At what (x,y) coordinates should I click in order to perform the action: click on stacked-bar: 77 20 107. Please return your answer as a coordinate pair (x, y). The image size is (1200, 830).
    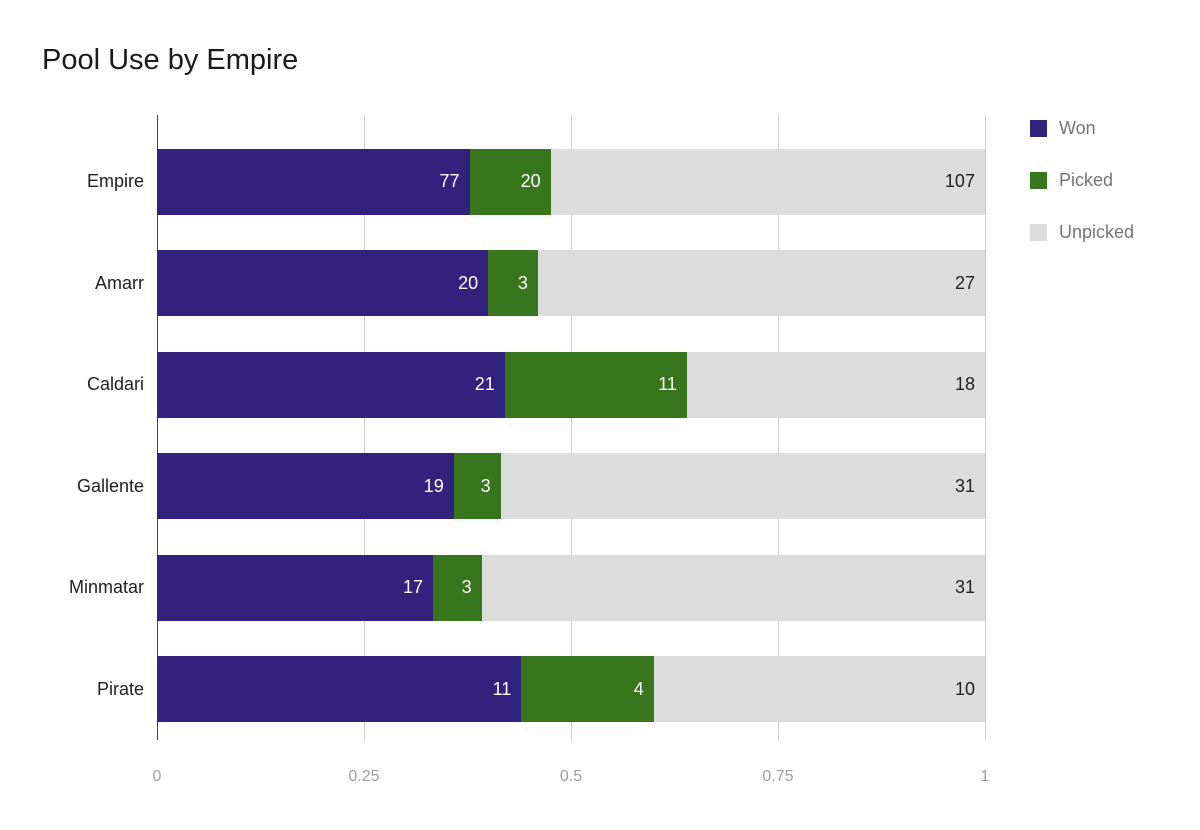
    Looking at the image, I should click on (571, 181).